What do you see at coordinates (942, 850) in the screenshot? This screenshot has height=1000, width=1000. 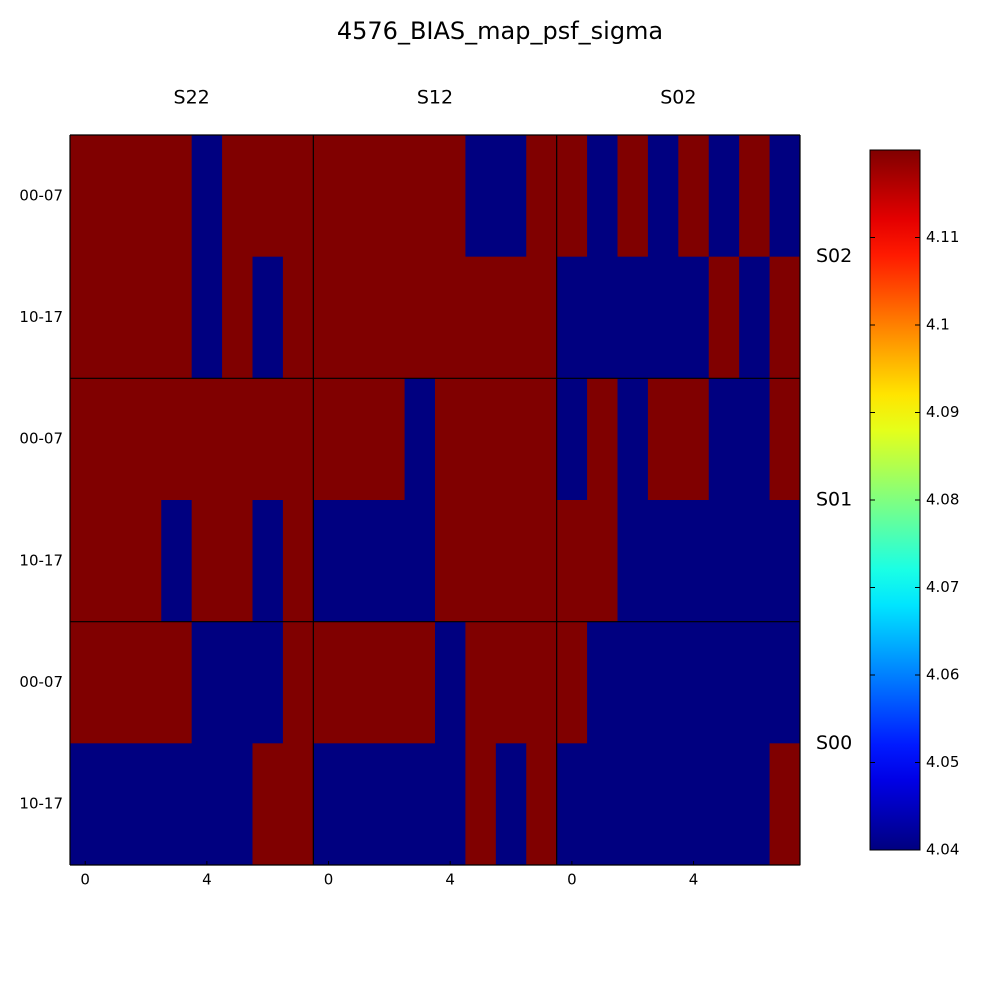 I see `colorbar-tick-label: 4.04` at bounding box center [942, 850].